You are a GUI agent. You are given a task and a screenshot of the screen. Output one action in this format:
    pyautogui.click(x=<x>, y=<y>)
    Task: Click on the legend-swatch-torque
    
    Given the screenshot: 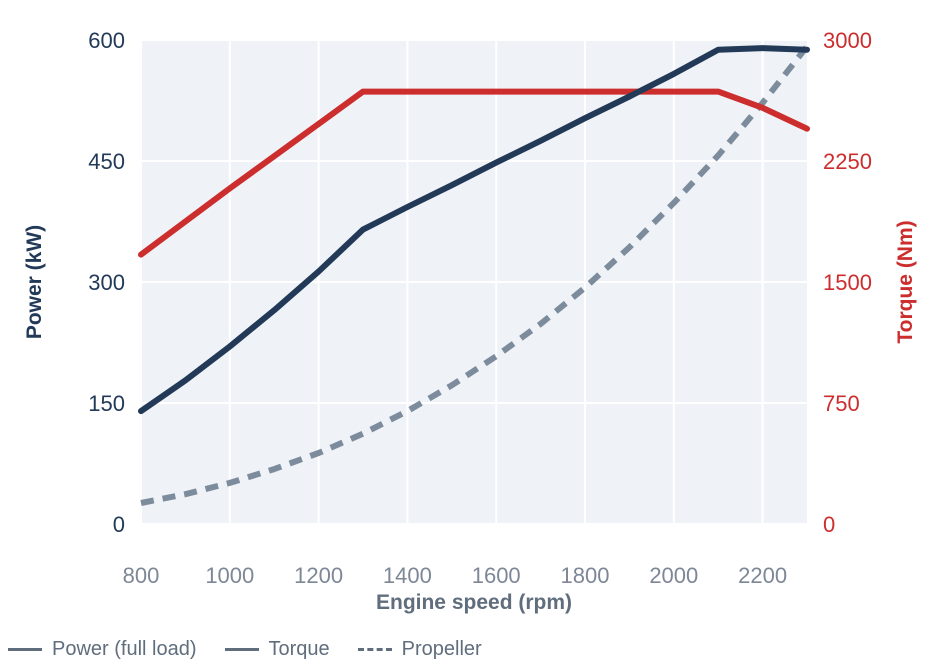 What is the action you would take?
    pyautogui.click(x=241, y=649)
    